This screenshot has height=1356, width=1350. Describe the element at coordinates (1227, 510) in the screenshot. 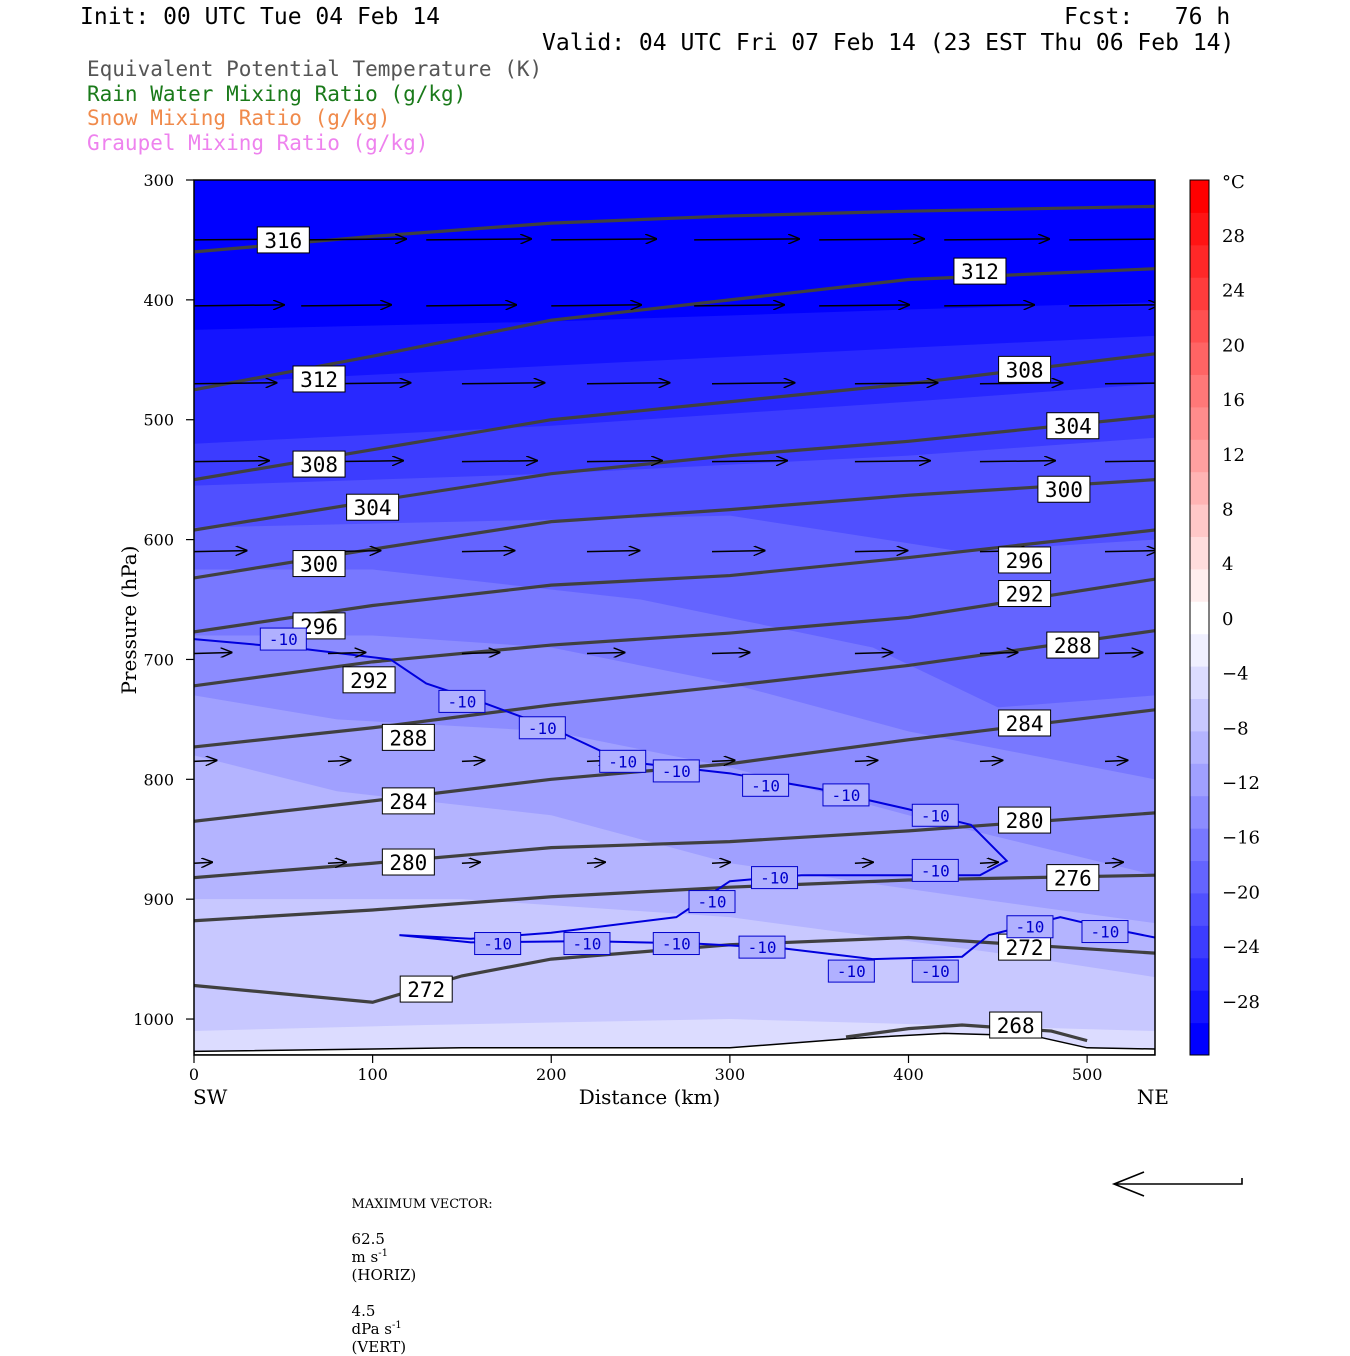

I see `colorbar-label: 8` at that location.